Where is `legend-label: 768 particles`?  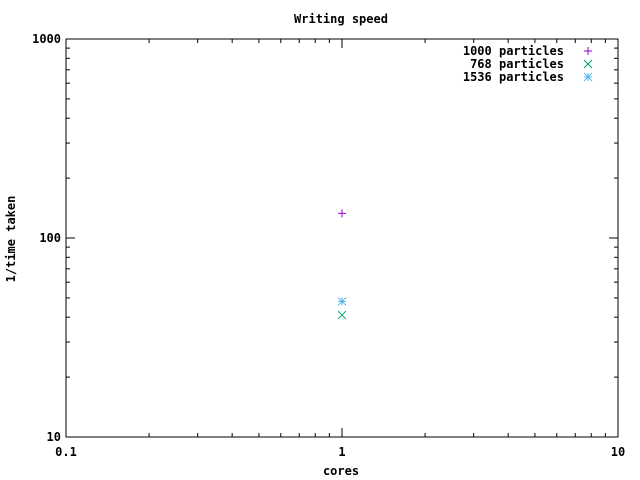
legend-label: 768 particles is located at coordinates (517, 64).